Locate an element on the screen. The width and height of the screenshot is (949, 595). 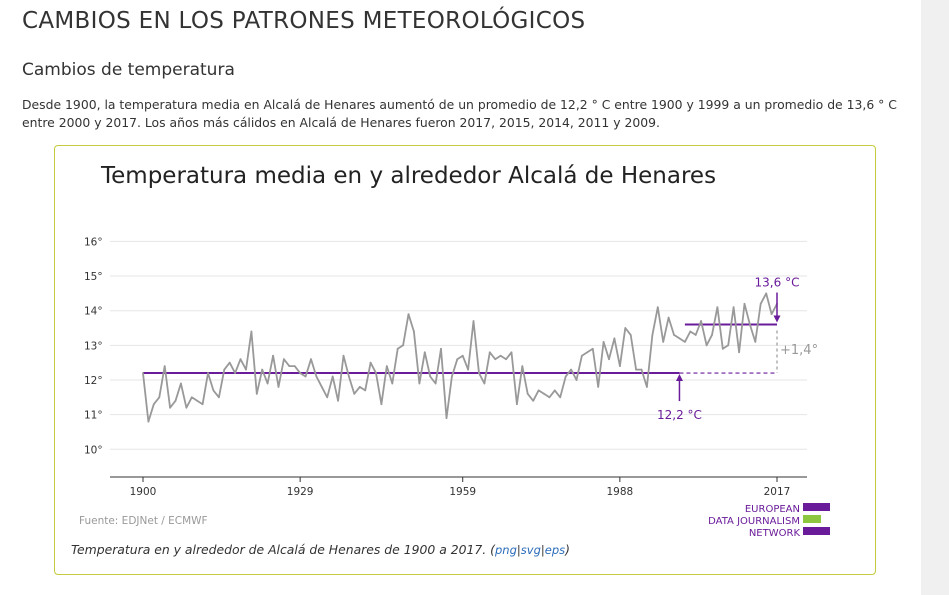
page-heading: CAMBIOS EN LOS PATRONES METEOROLÓGICOS is located at coordinates (304, 21).